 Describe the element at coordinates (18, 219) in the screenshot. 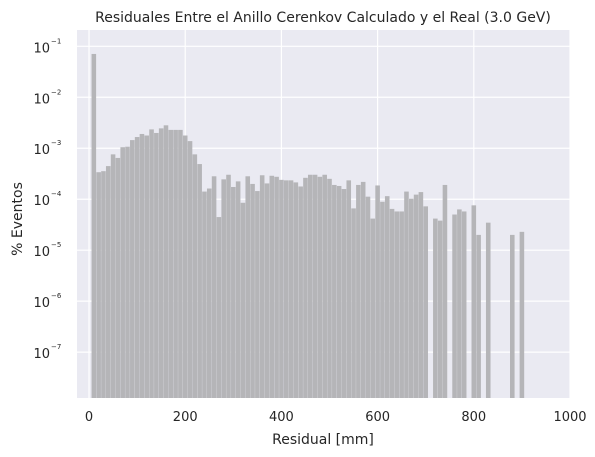

I see `y-axis-label: % Eventos` at that location.